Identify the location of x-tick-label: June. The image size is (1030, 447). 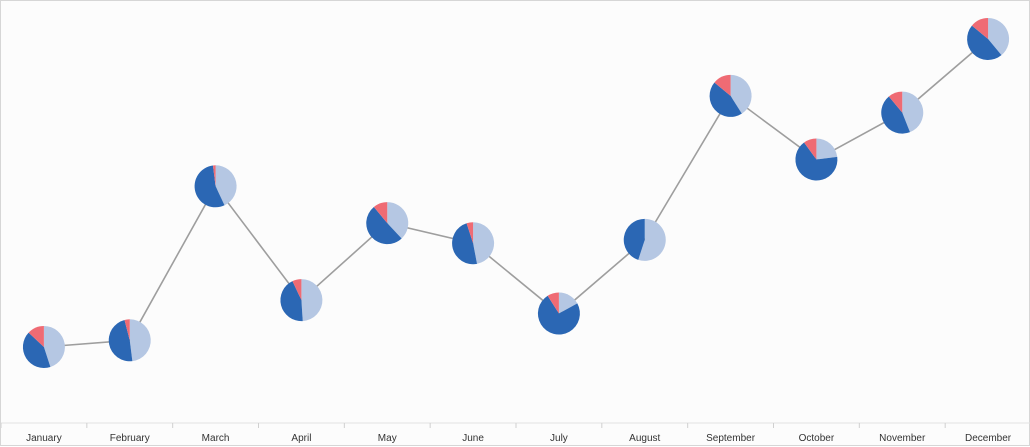
(473, 438).